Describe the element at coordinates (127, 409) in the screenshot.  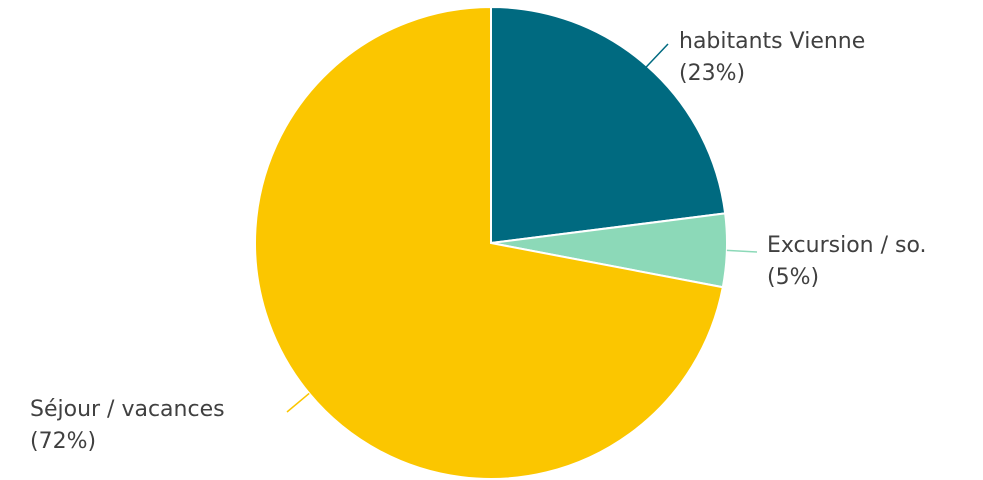
I see `slice-label-name-2: Séjour / vacances` at that location.